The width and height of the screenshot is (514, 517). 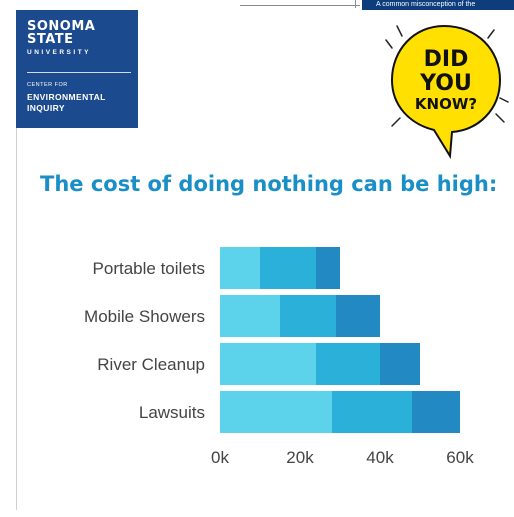 What do you see at coordinates (220, 457) in the screenshot?
I see `x-tick-label: 0k` at bounding box center [220, 457].